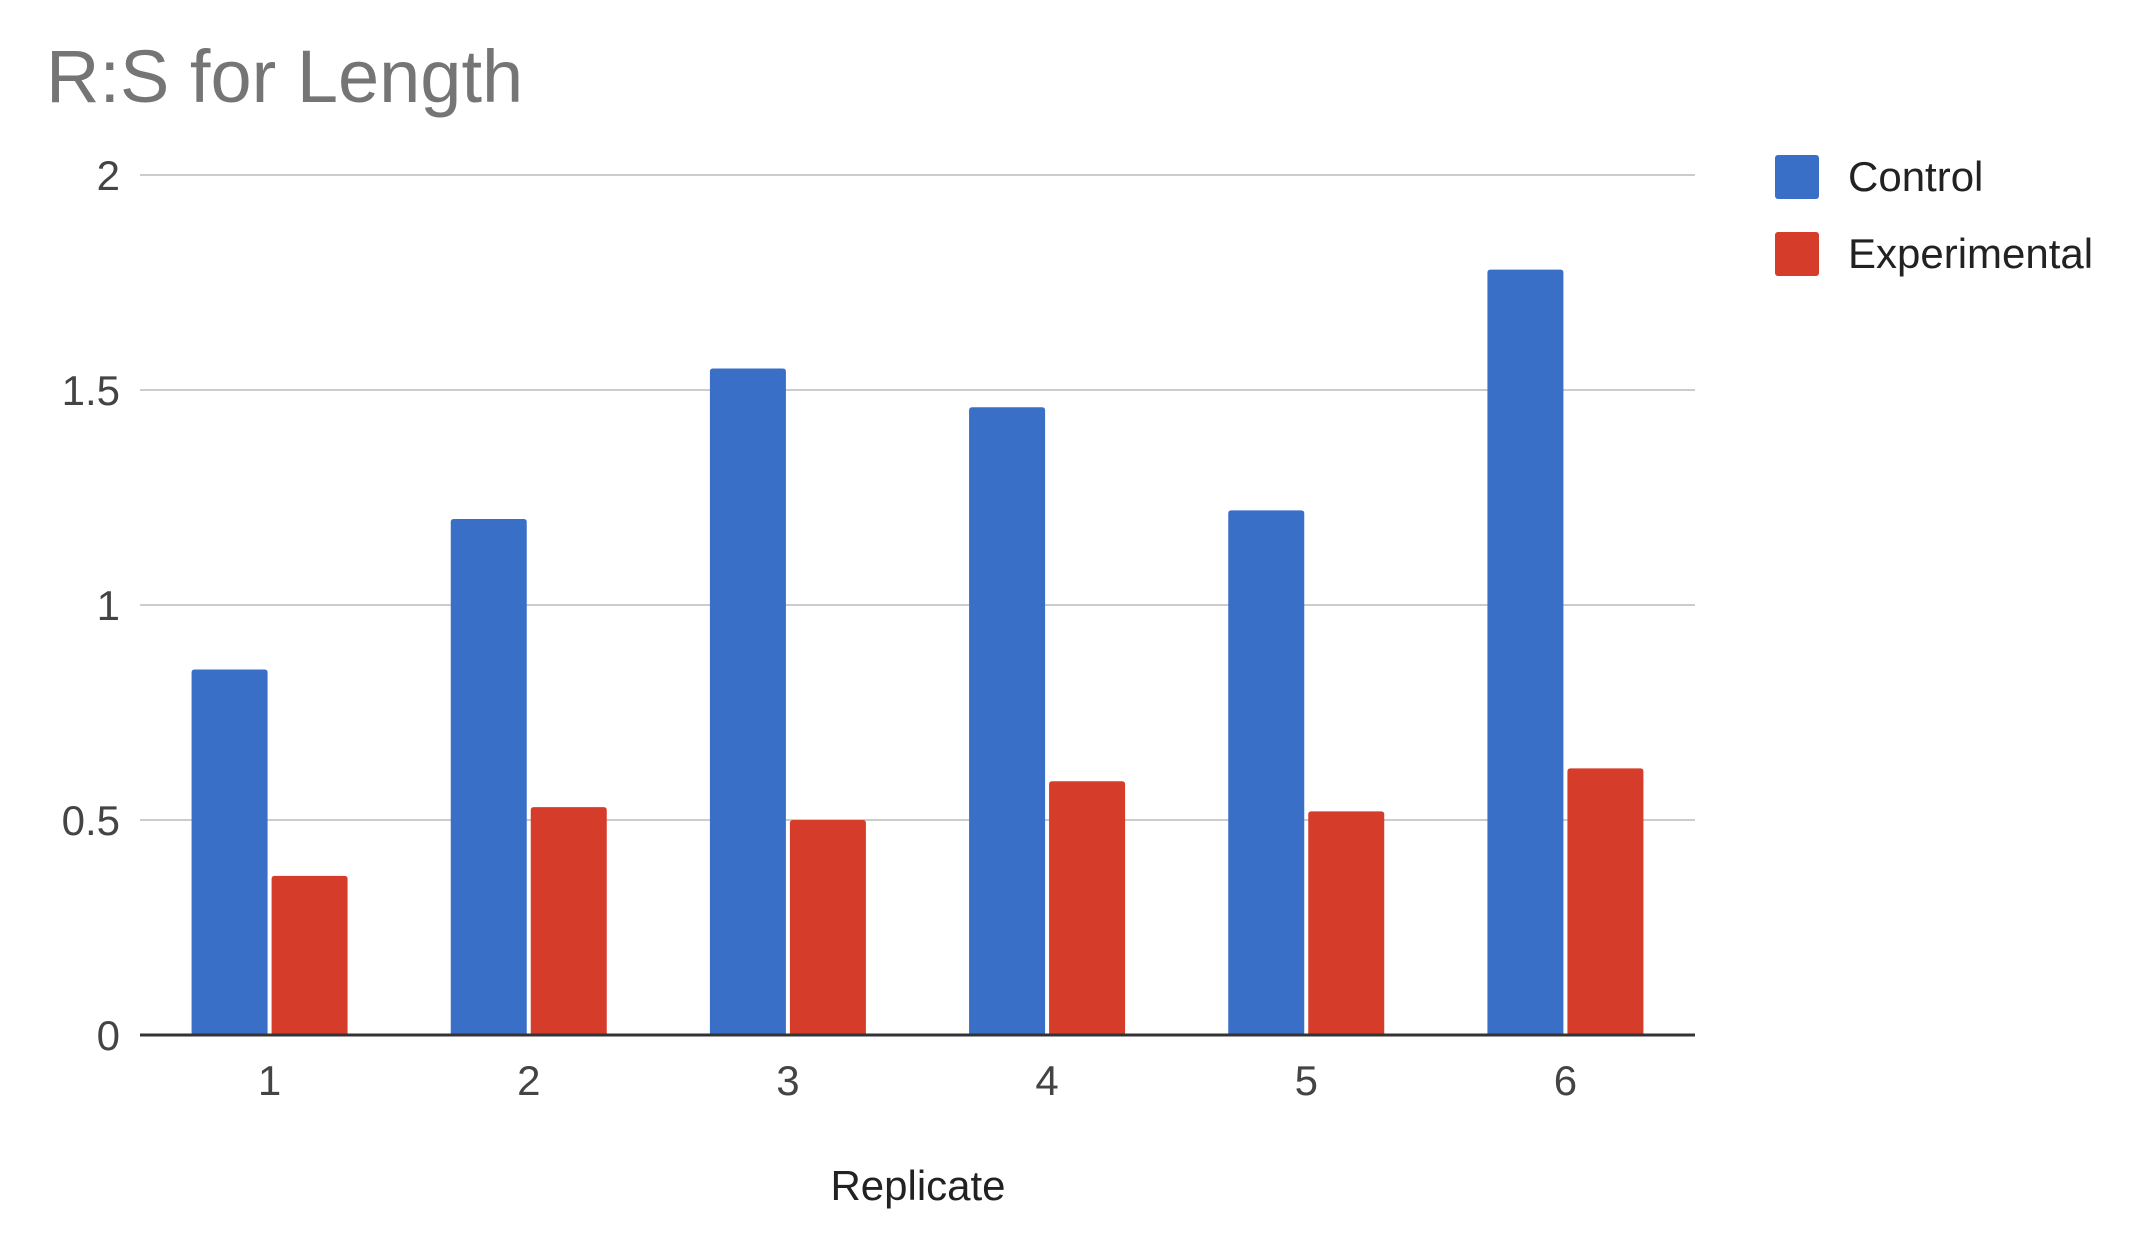 The height and width of the screenshot is (1242, 2140). Describe the element at coordinates (528, 1080) in the screenshot. I see `x-tick-label: 2` at that location.